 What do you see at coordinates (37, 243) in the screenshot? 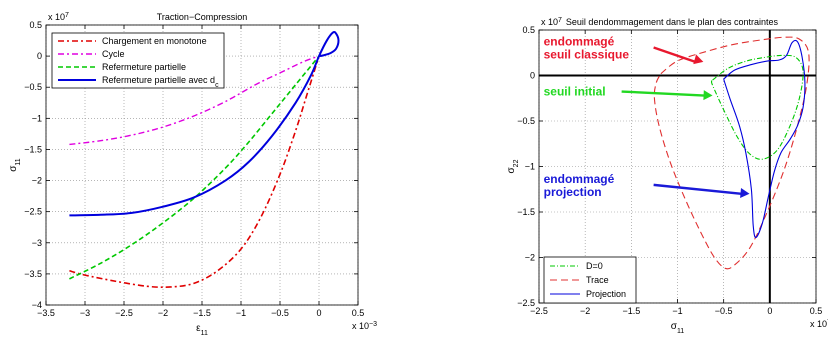
I see `y-tick-label: −3` at bounding box center [37, 243].